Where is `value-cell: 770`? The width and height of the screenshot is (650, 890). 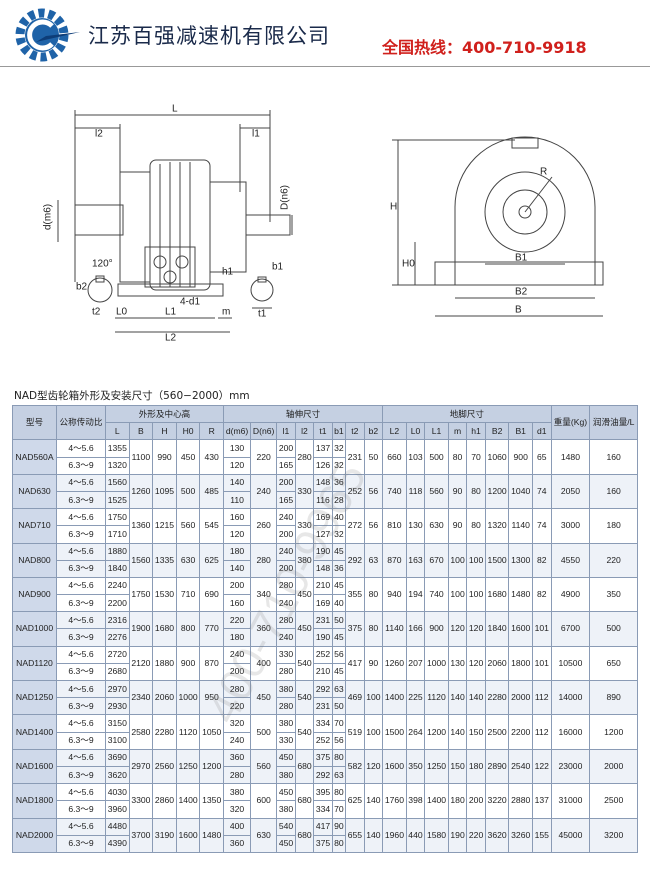 value-cell: 770 is located at coordinates (211, 629).